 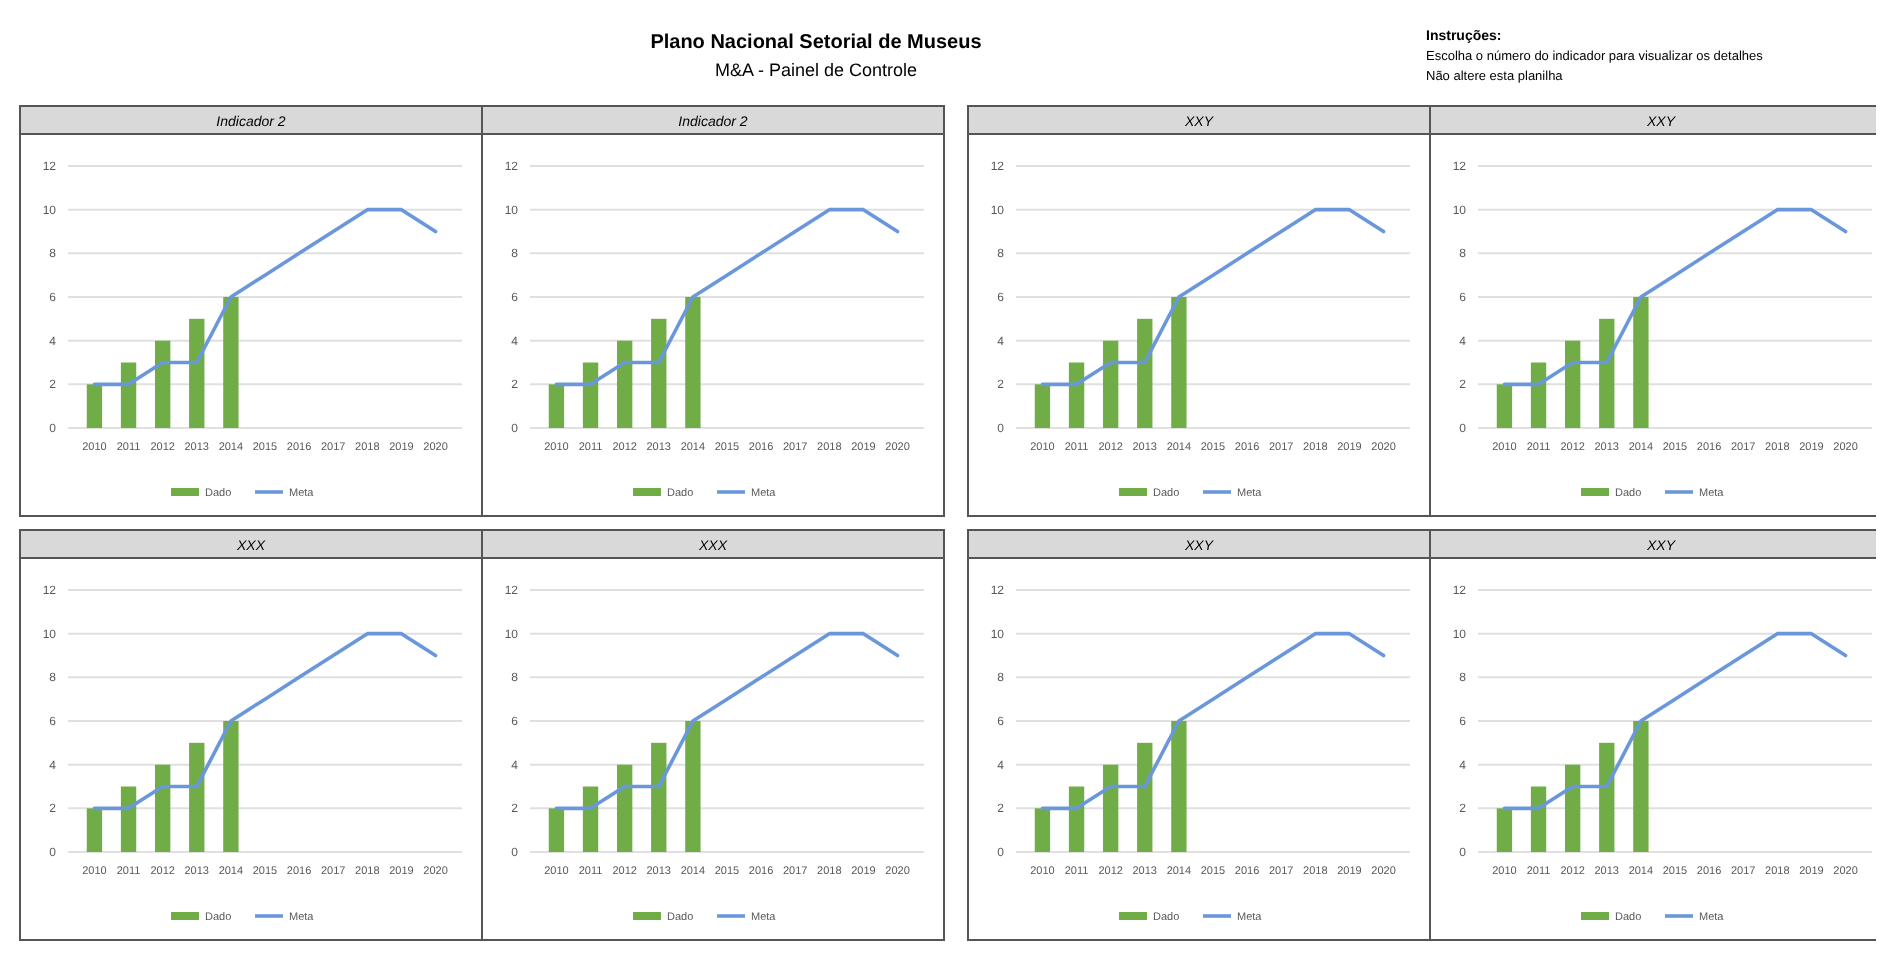 What do you see at coordinates (816, 43) in the screenshot?
I see `text: Plano Nacional Setorial de Museus` at bounding box center [816, 43].